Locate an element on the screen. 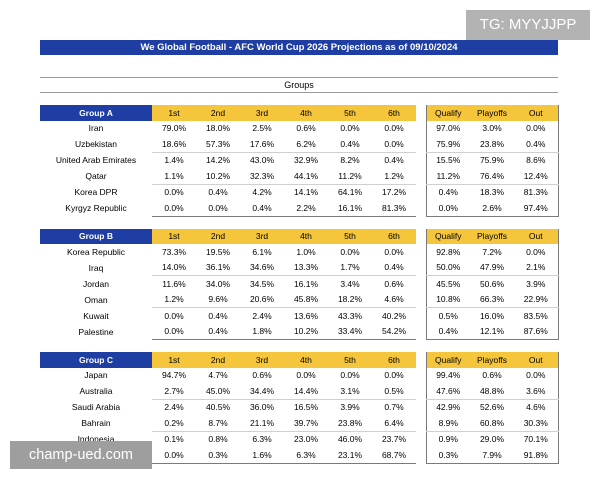 Image resolution: width=600 pixels, height=480 pixels. position-probability: 0.3% is located at coordinates (218, 455).